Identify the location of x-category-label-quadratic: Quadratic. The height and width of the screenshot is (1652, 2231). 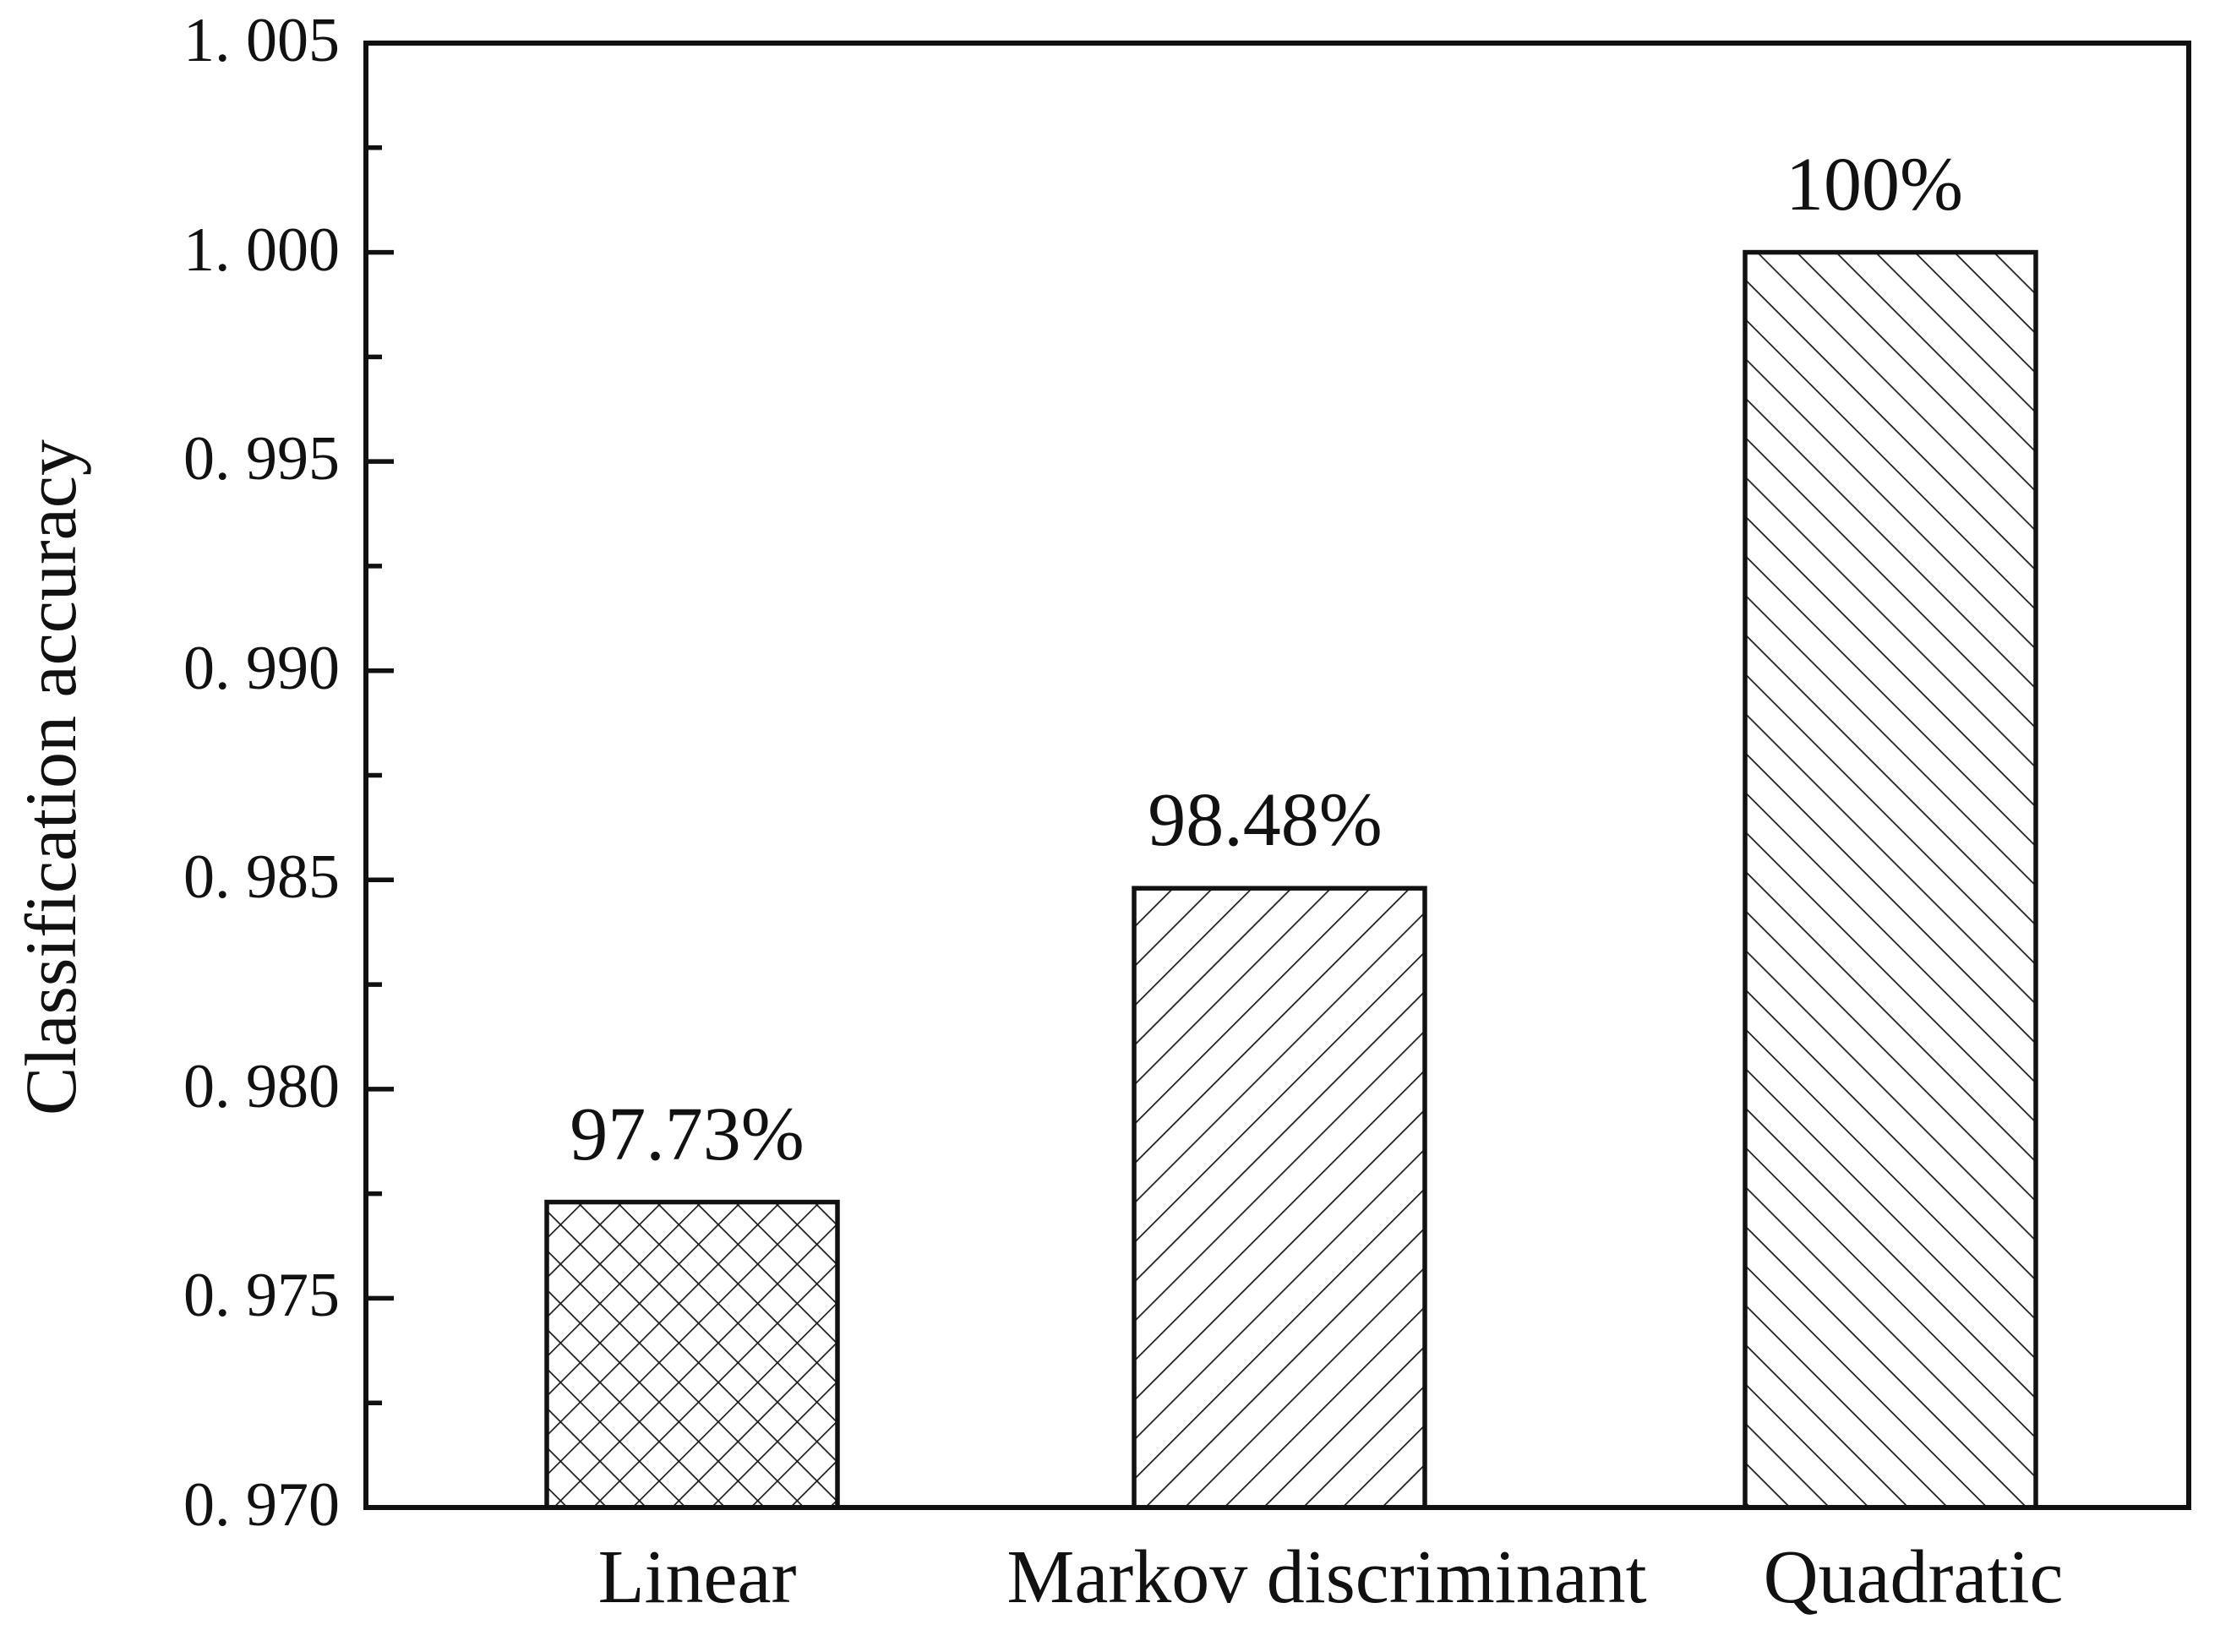
(1913, 1577).